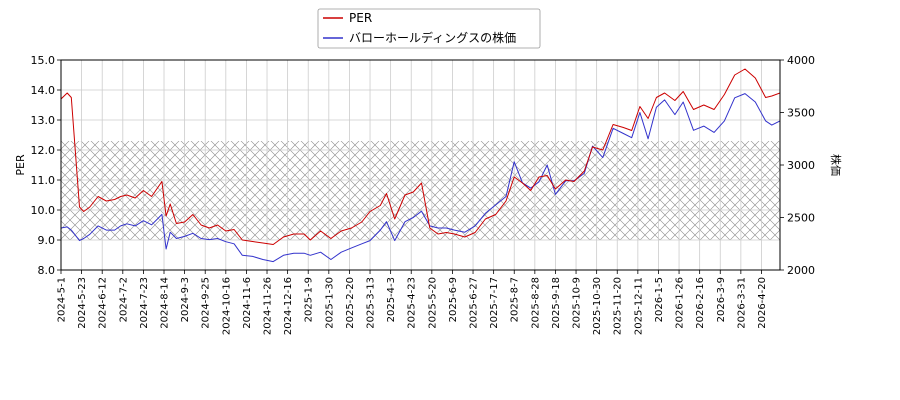  I want to click on x-tick-label: 2024-9-25, so click(206, 303).